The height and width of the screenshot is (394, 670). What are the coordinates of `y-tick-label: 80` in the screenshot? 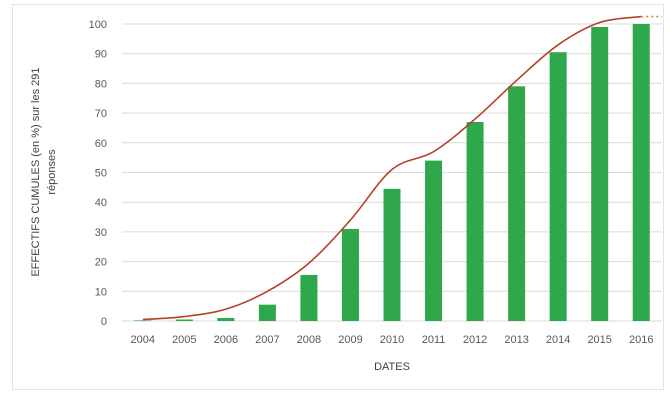 It's located at (101, 84).